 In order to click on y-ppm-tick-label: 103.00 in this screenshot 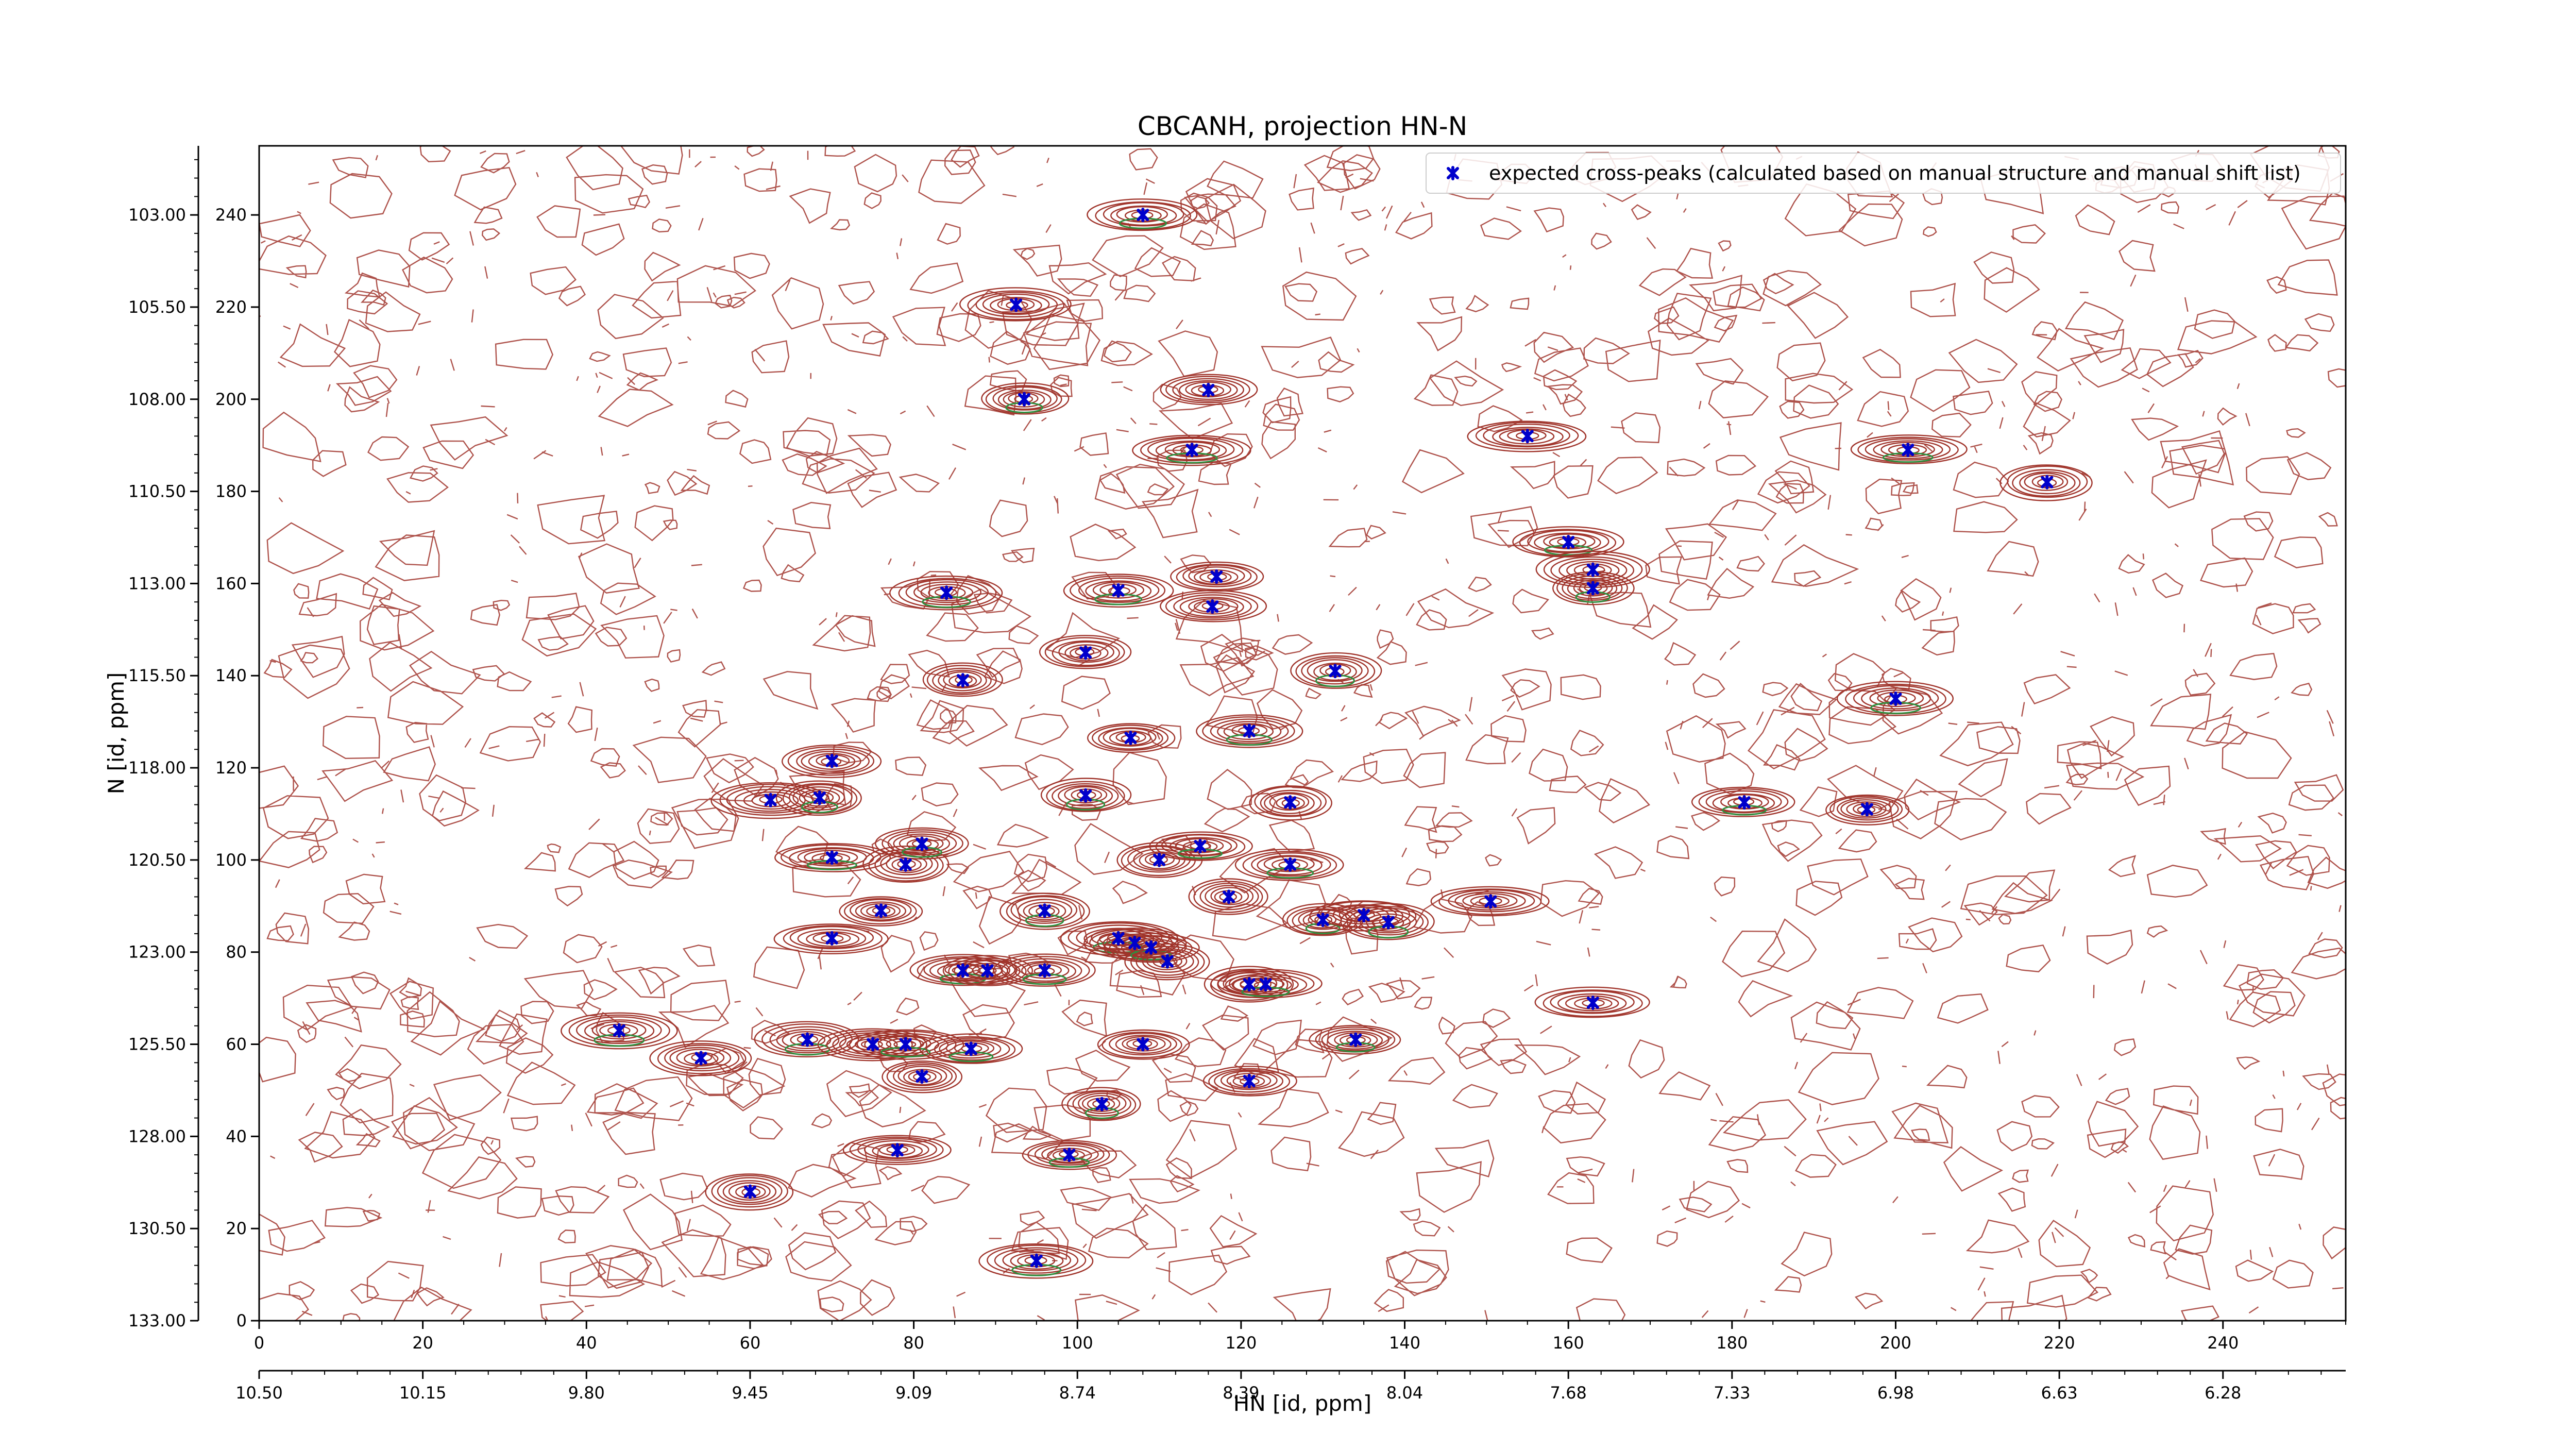, I will do `click(157, 215)`.